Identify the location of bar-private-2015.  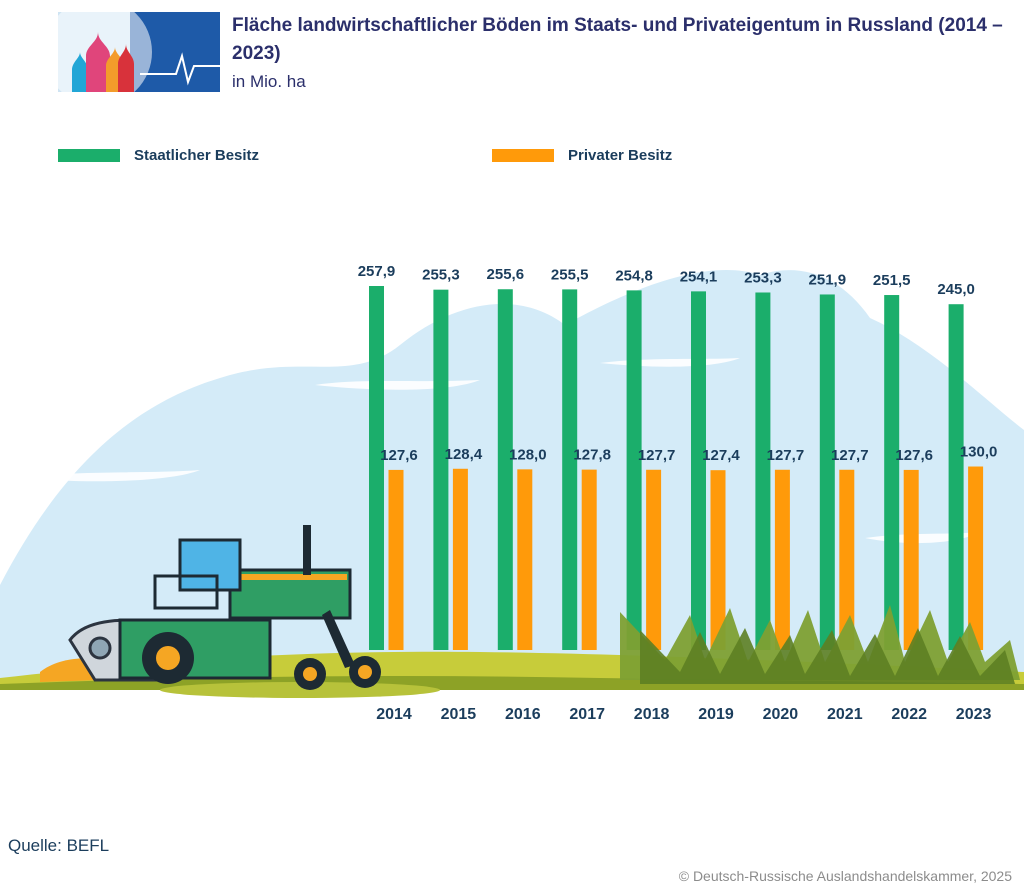
(460, 559).